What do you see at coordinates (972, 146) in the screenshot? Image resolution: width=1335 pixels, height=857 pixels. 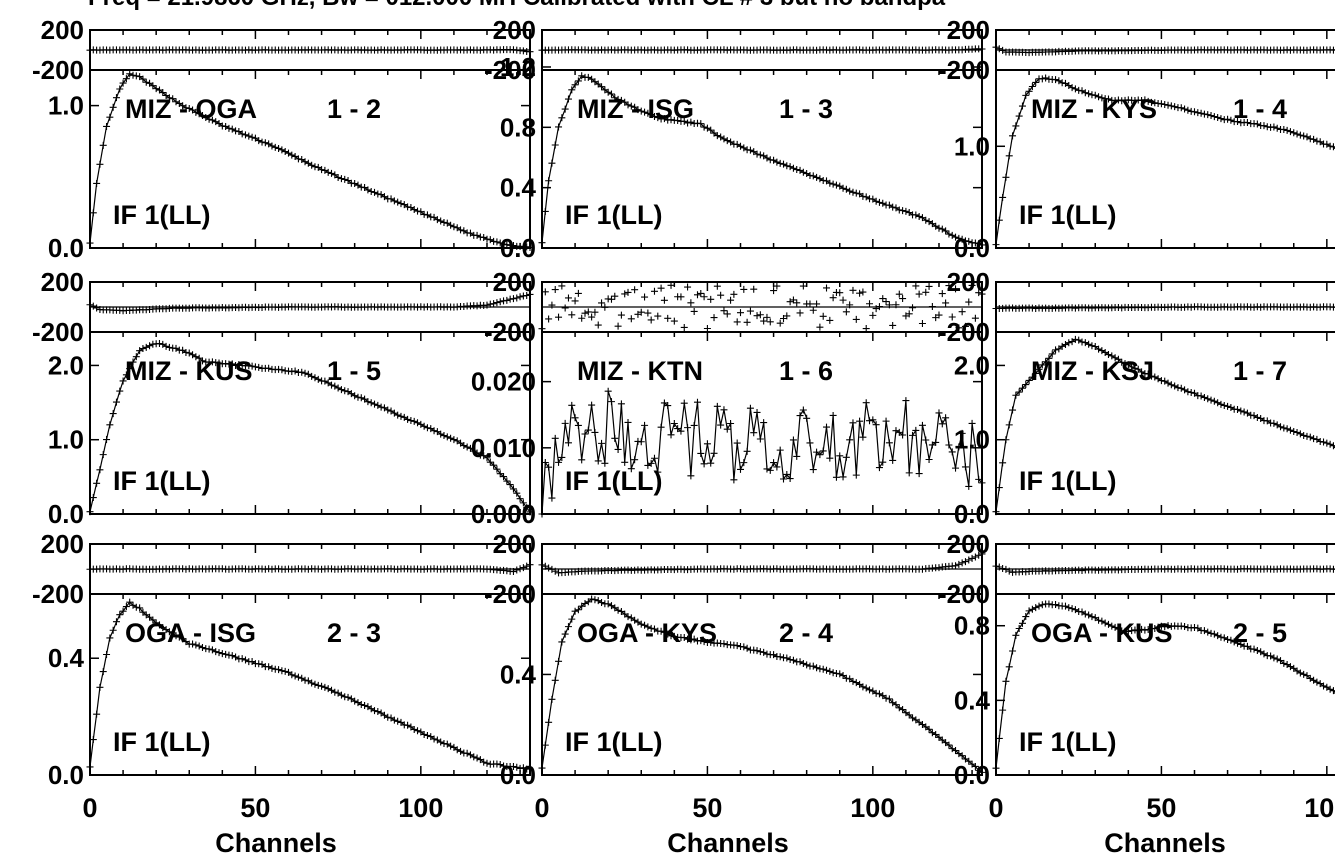 I see `amplitude-tick-label: 1.0` at bounding box center [972, 146].